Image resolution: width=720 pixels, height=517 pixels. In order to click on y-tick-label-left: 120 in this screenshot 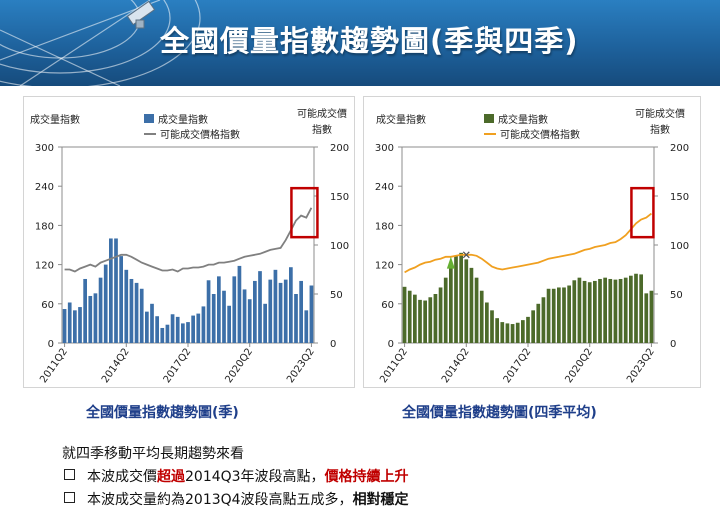, I will do `click(384, 266)`.